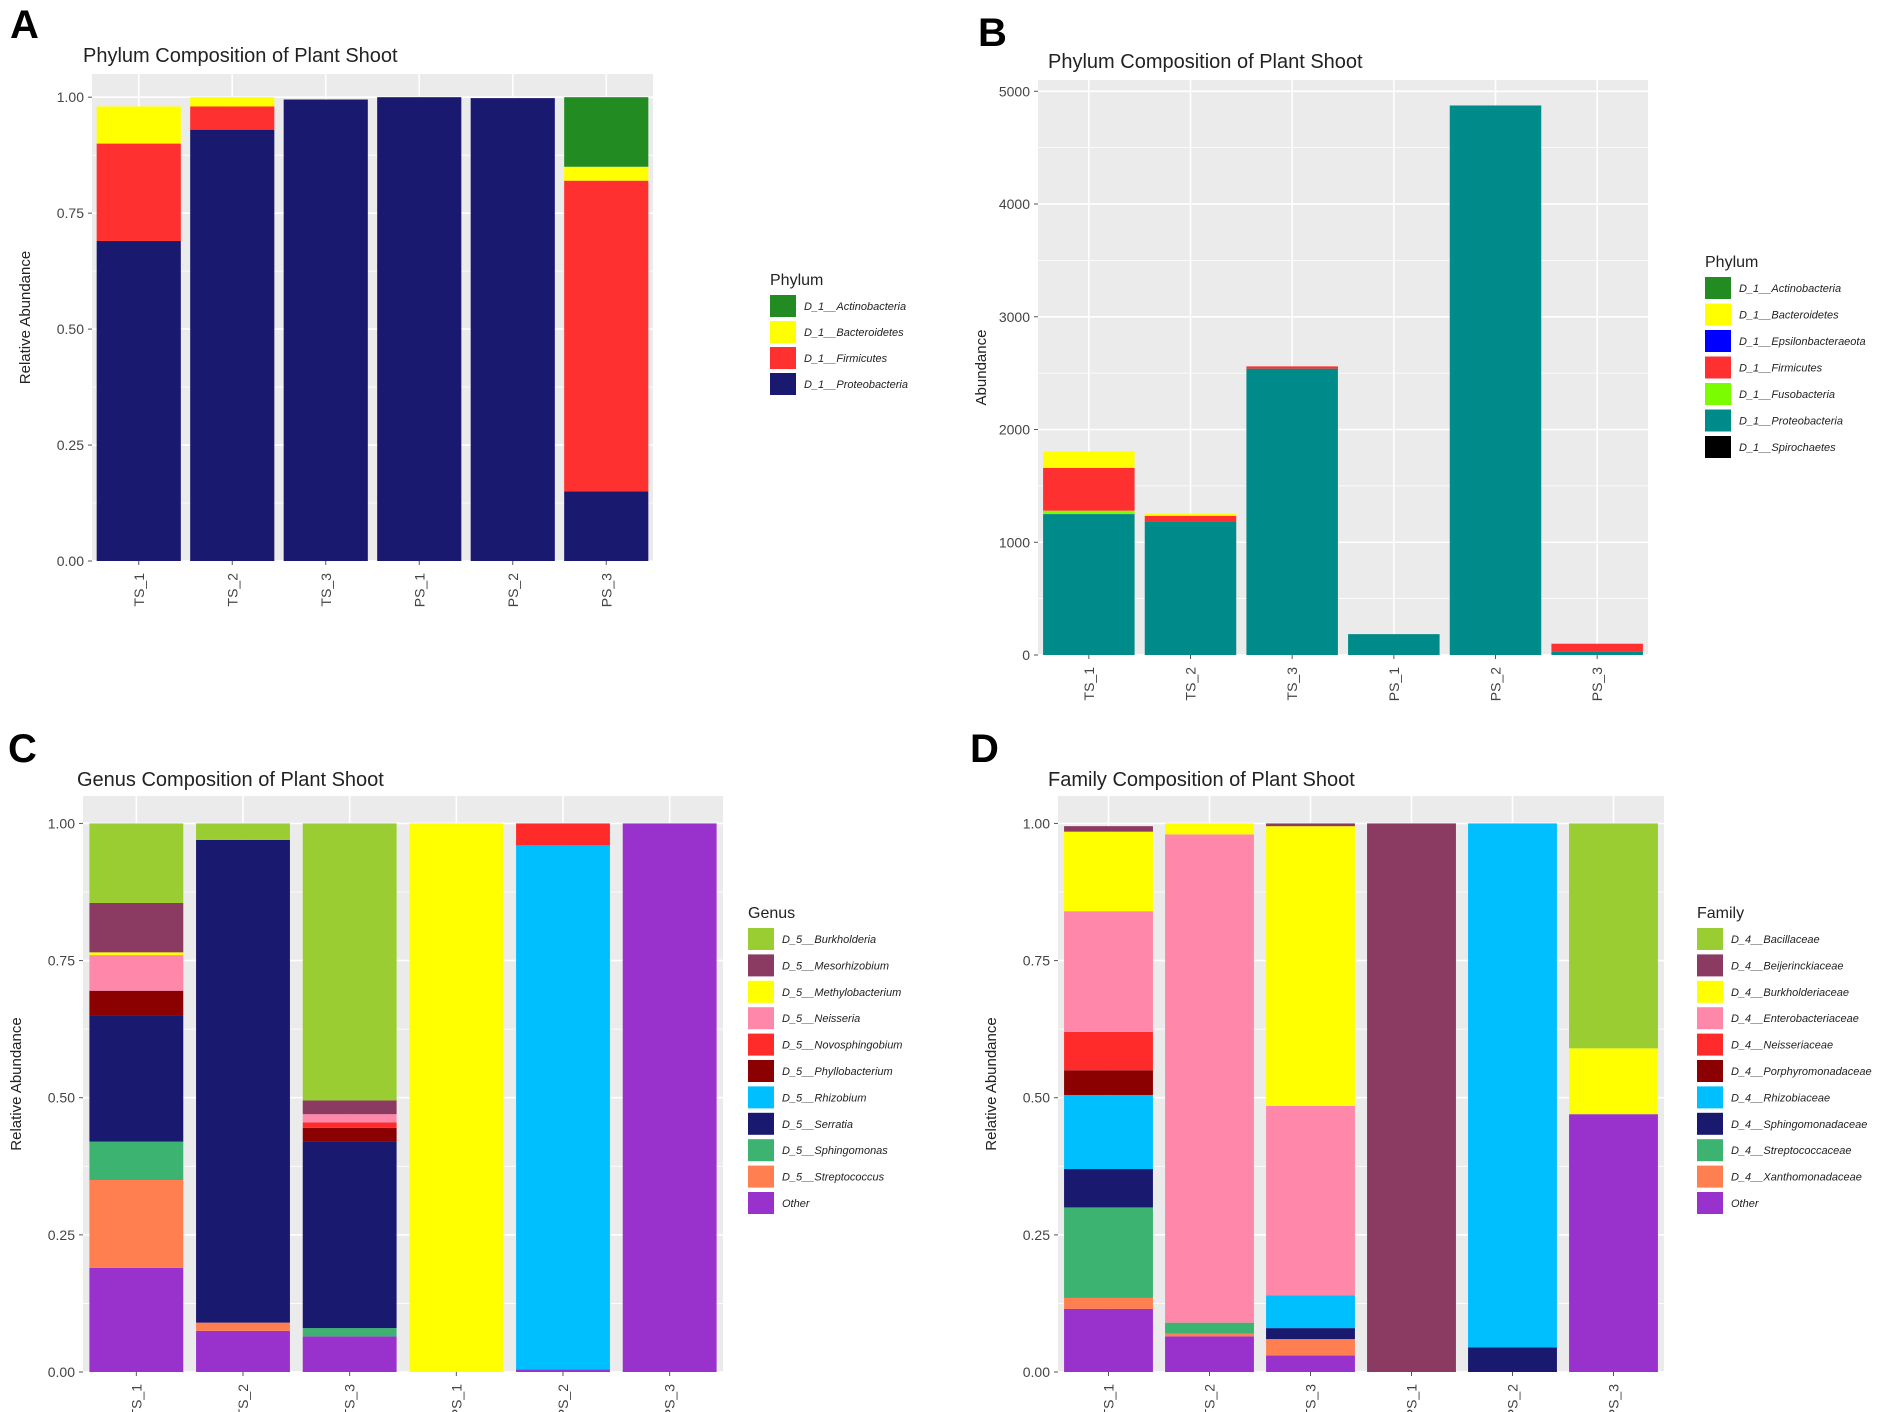  What do you see at coordinates (841, 993) in the screenshot?
I see `legend-label: D_5__Methylobacterium` at bounding box center [841, 993].